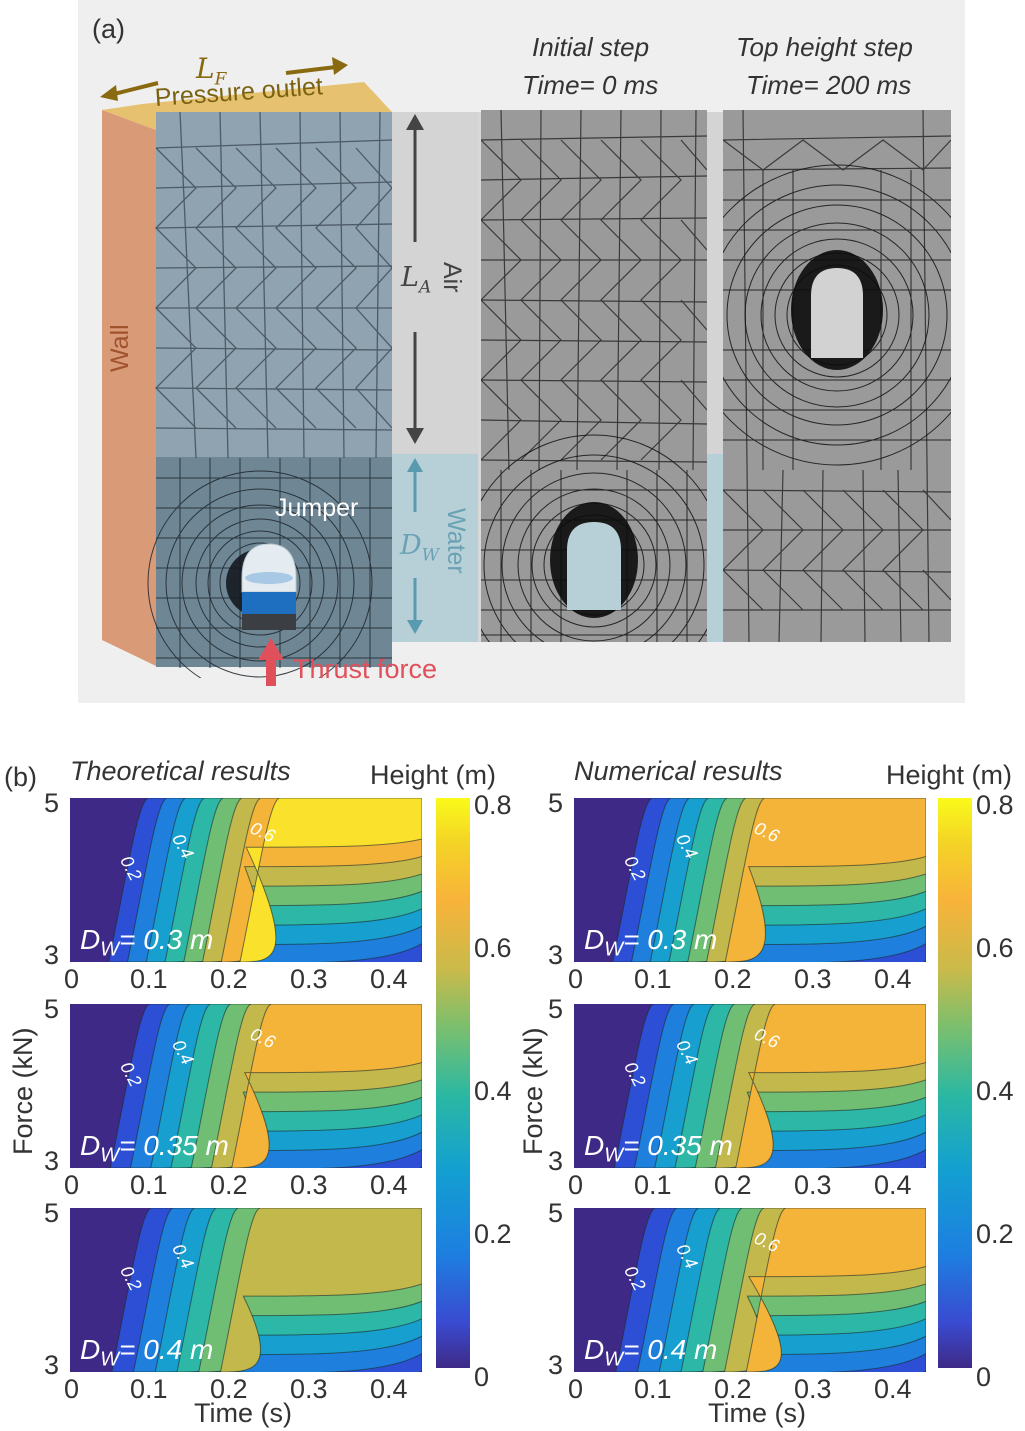  What do you see at coordinates (824, 47) in the screenshot?
I see `top-step-title: Top height step` at bounding box center [824, 47].